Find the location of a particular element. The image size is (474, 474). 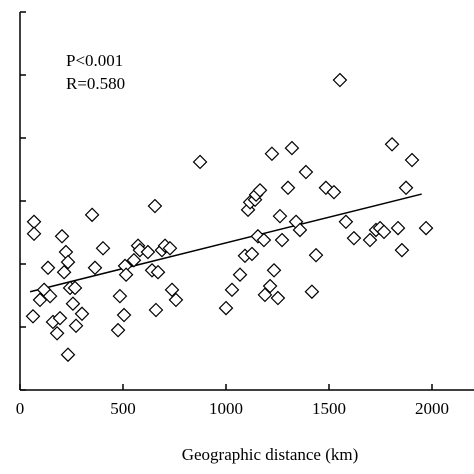

x-axis-label: Geographic distance (km) is located at coordinates (270, 454).